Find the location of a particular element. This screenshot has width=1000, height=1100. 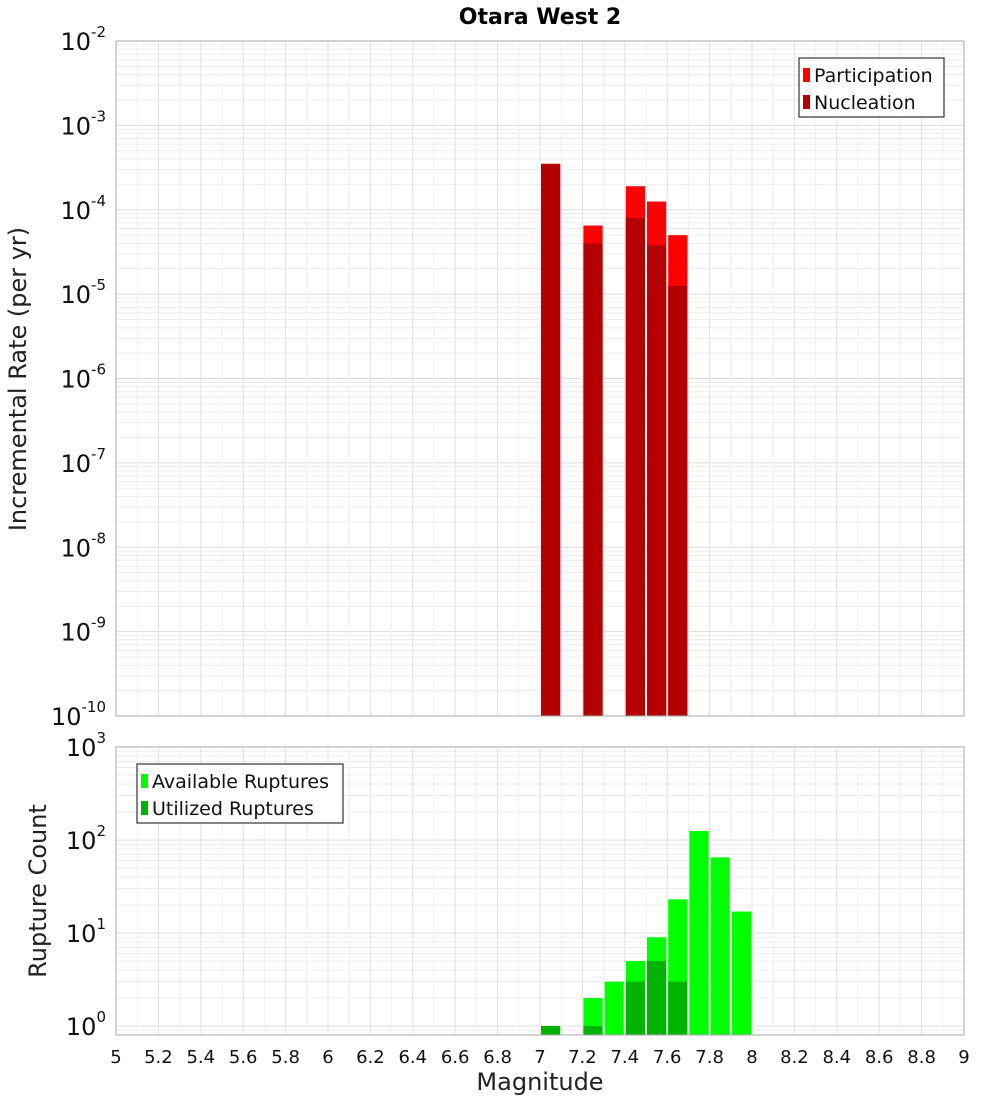

bottom-x-tick-label: 8.8 is located at coordinates (921, 1057).